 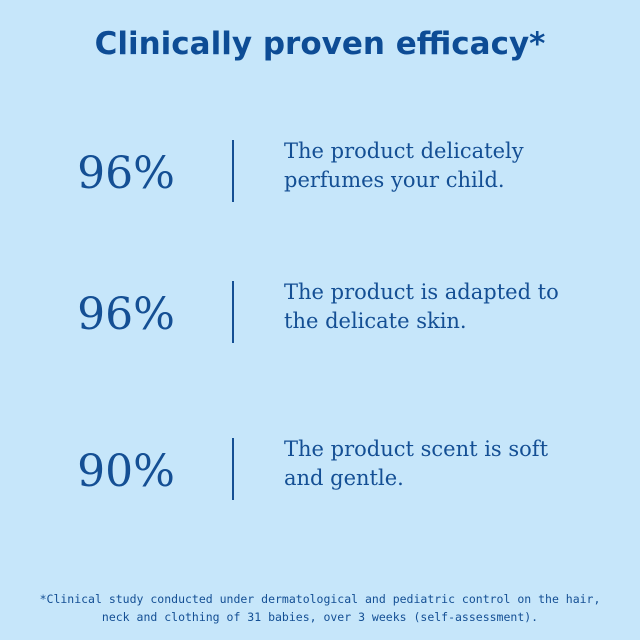 I want to click on description-line: The product scent is soft, so click(x=416, y=449).